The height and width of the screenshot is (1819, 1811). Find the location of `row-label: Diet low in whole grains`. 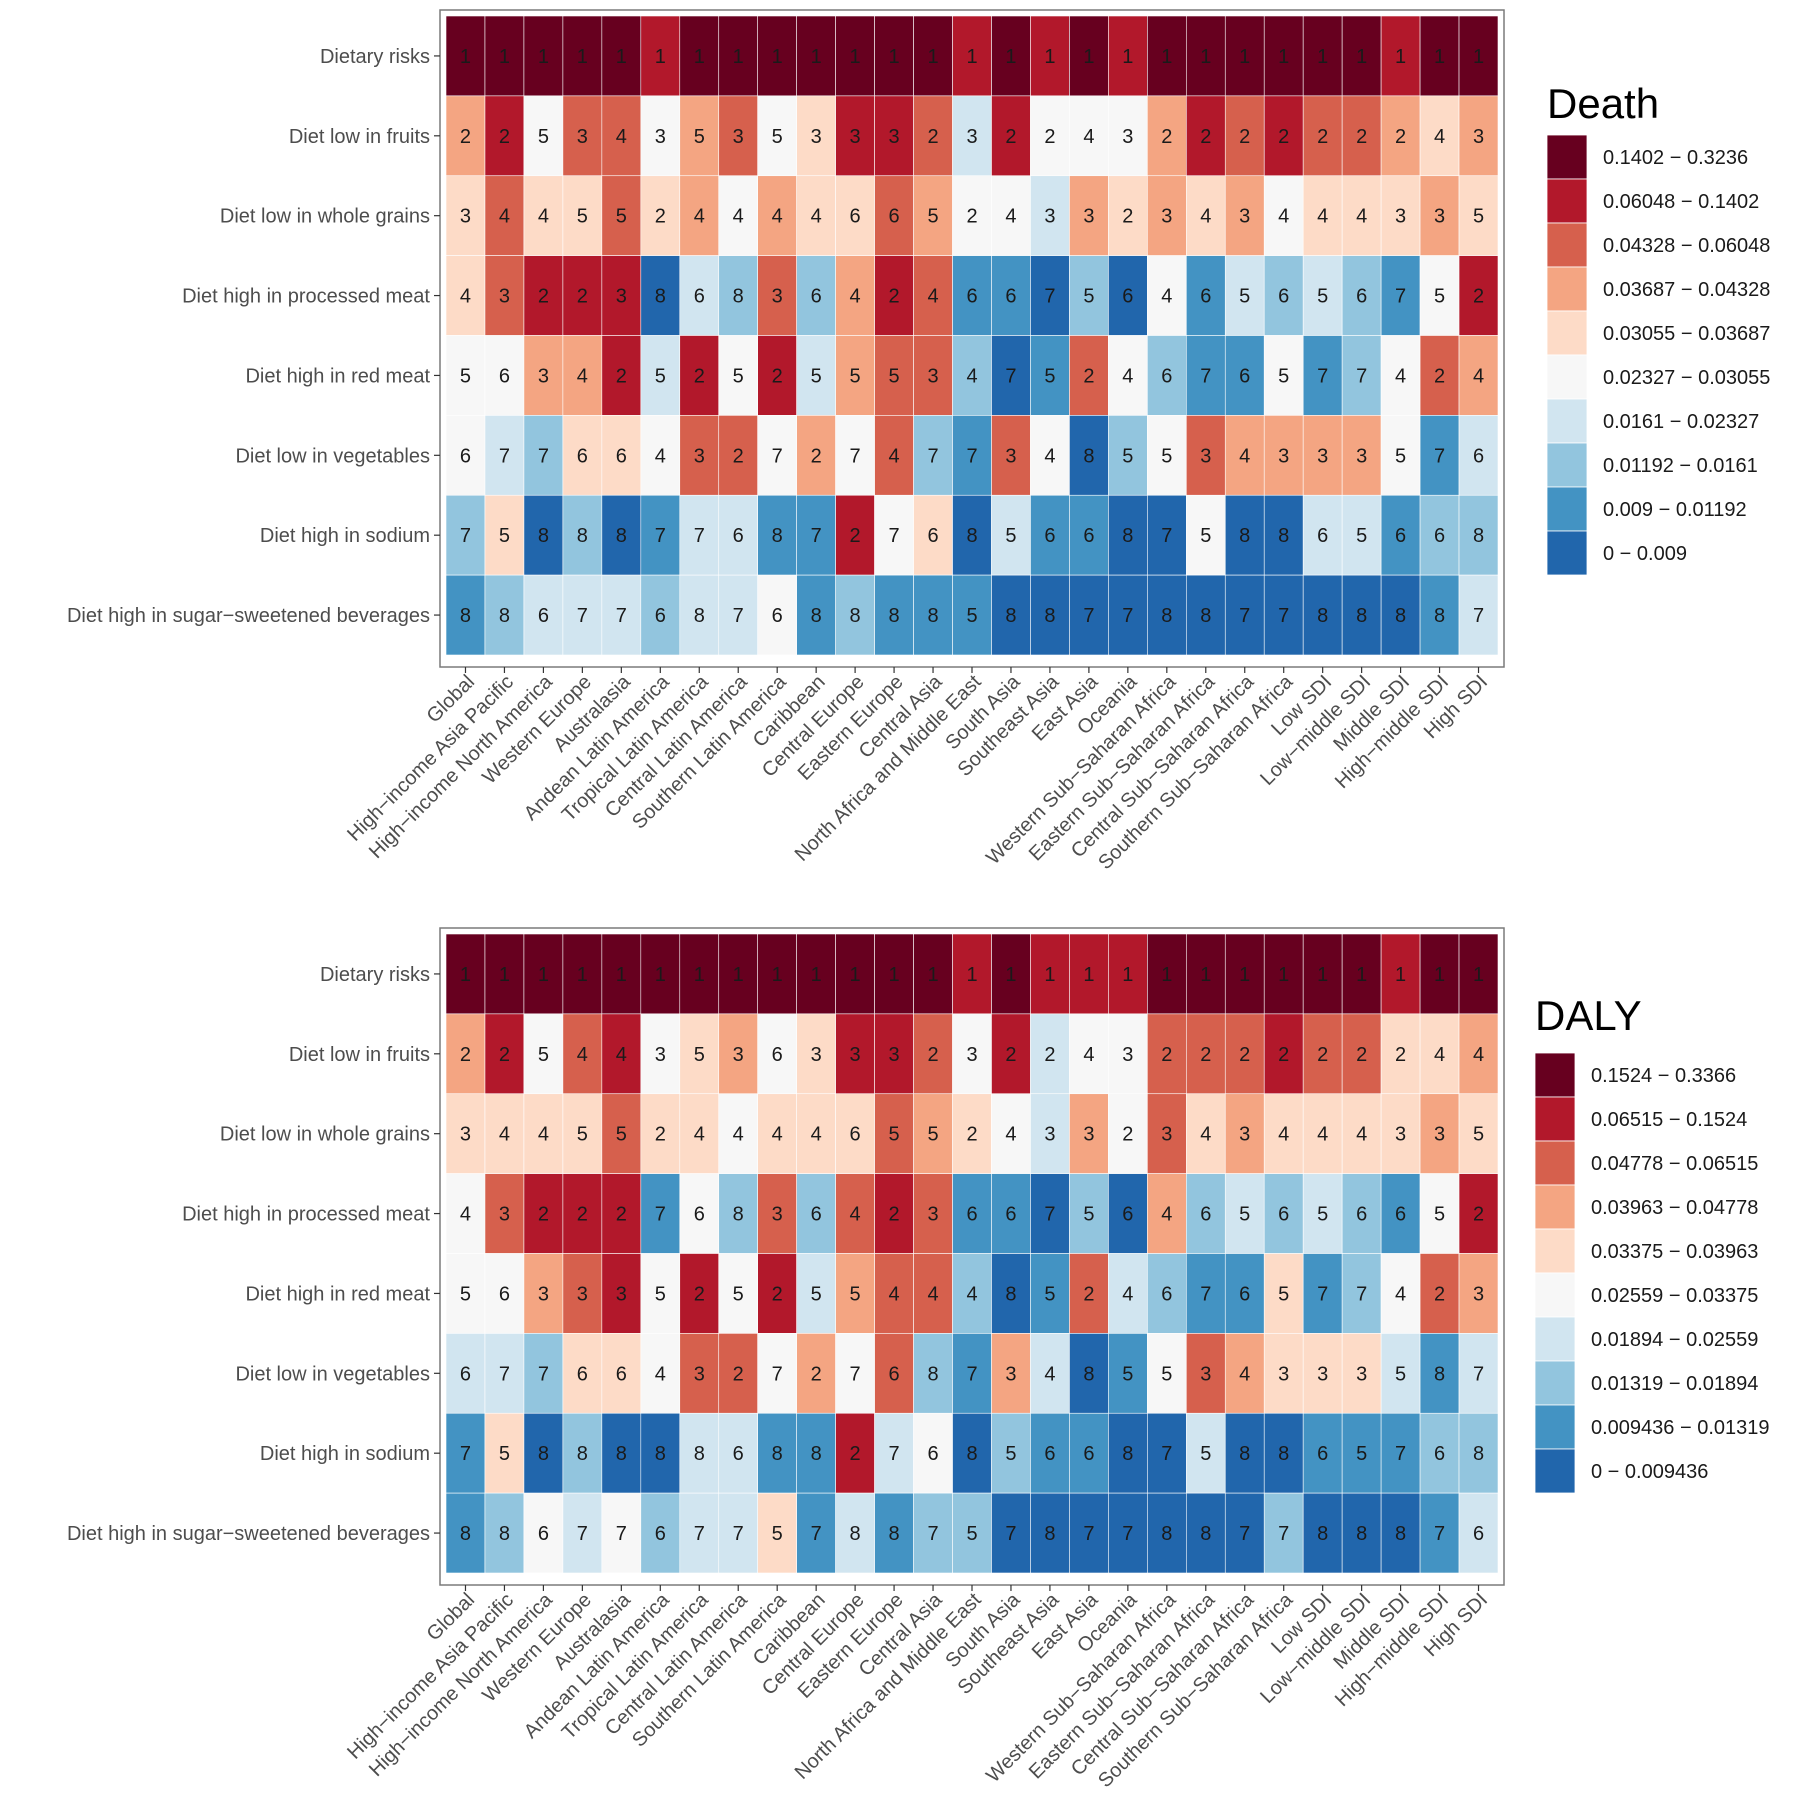

row-label: Diet low in whole grains is located at coordinates (325, 217).